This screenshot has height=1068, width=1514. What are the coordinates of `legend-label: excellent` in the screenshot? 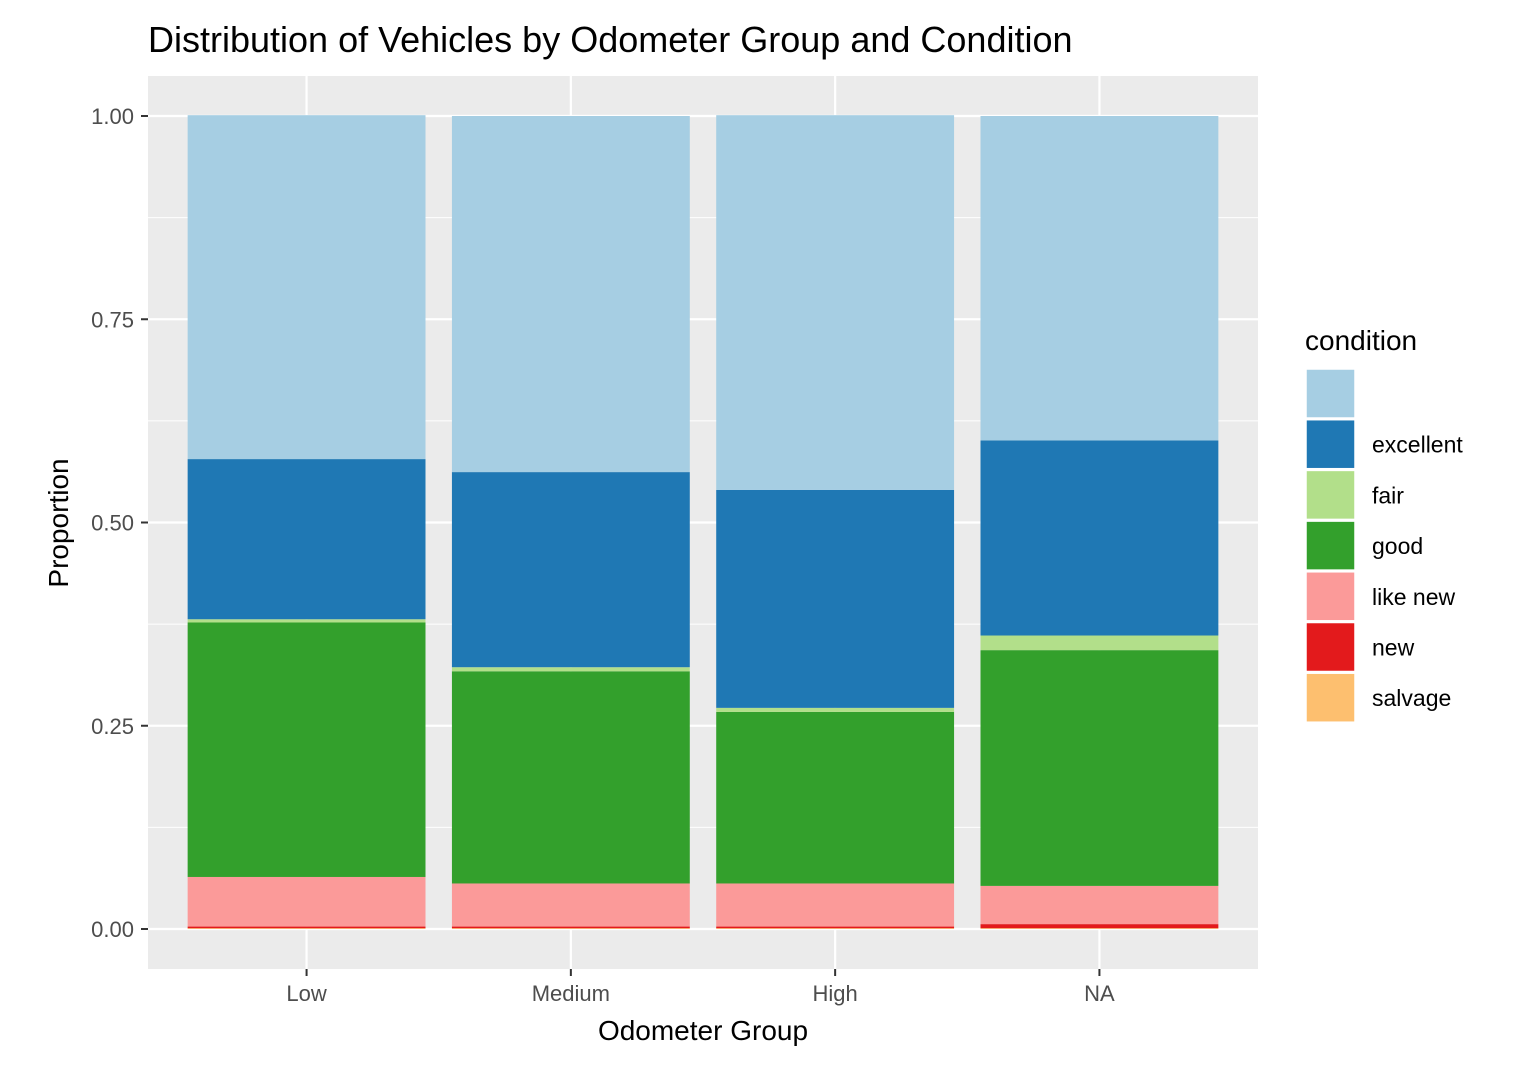 It's located at (1417, 445).